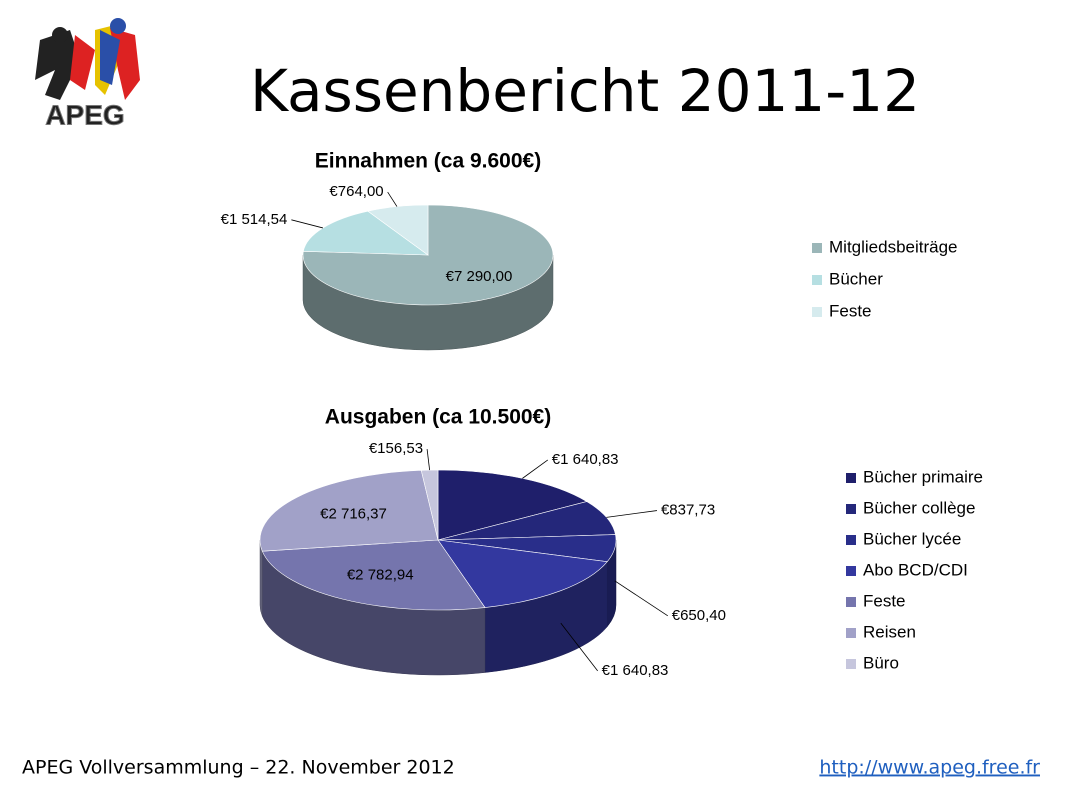  What do you see at coordinates (889, 631) in the screenshot?
I see `legend-label: Reisen` at bounding box center [889, 631].